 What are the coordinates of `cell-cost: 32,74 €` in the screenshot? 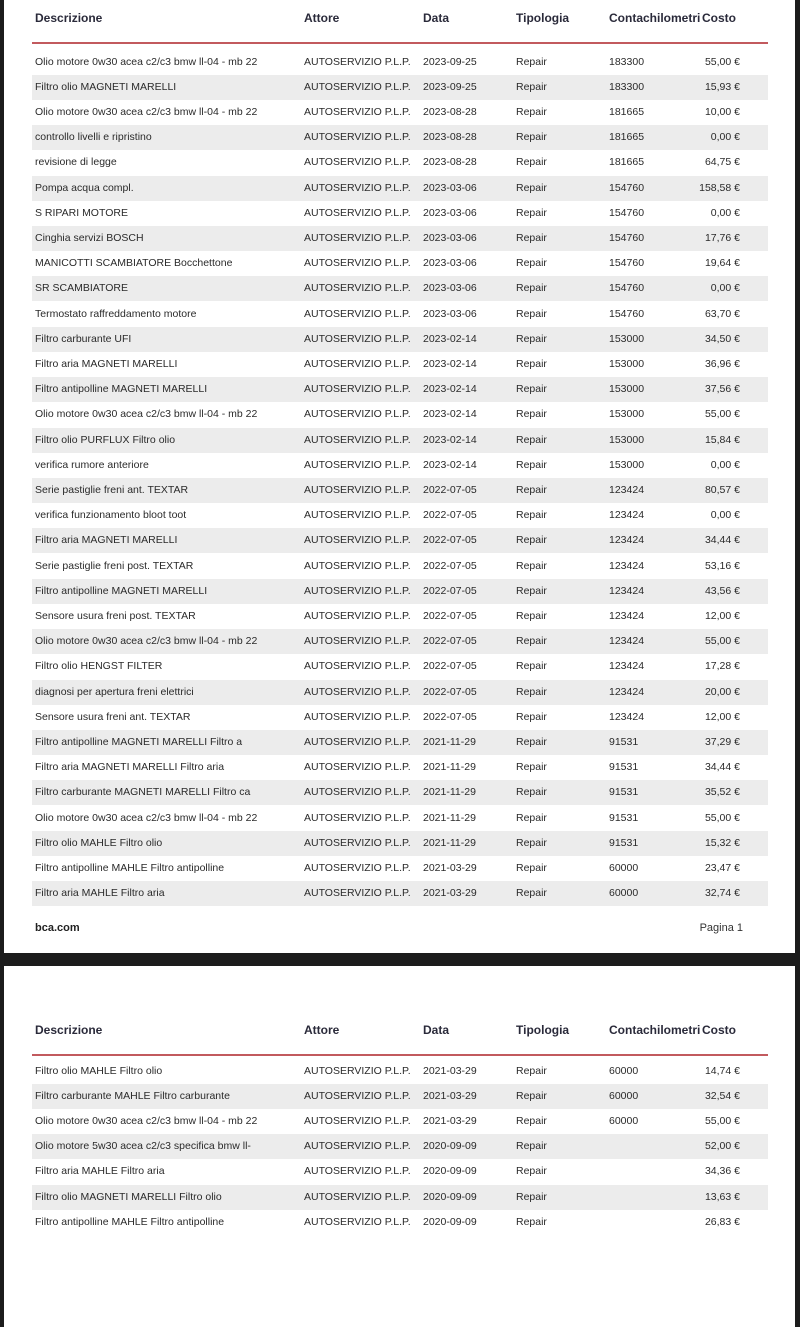 It's located at (722, 893).